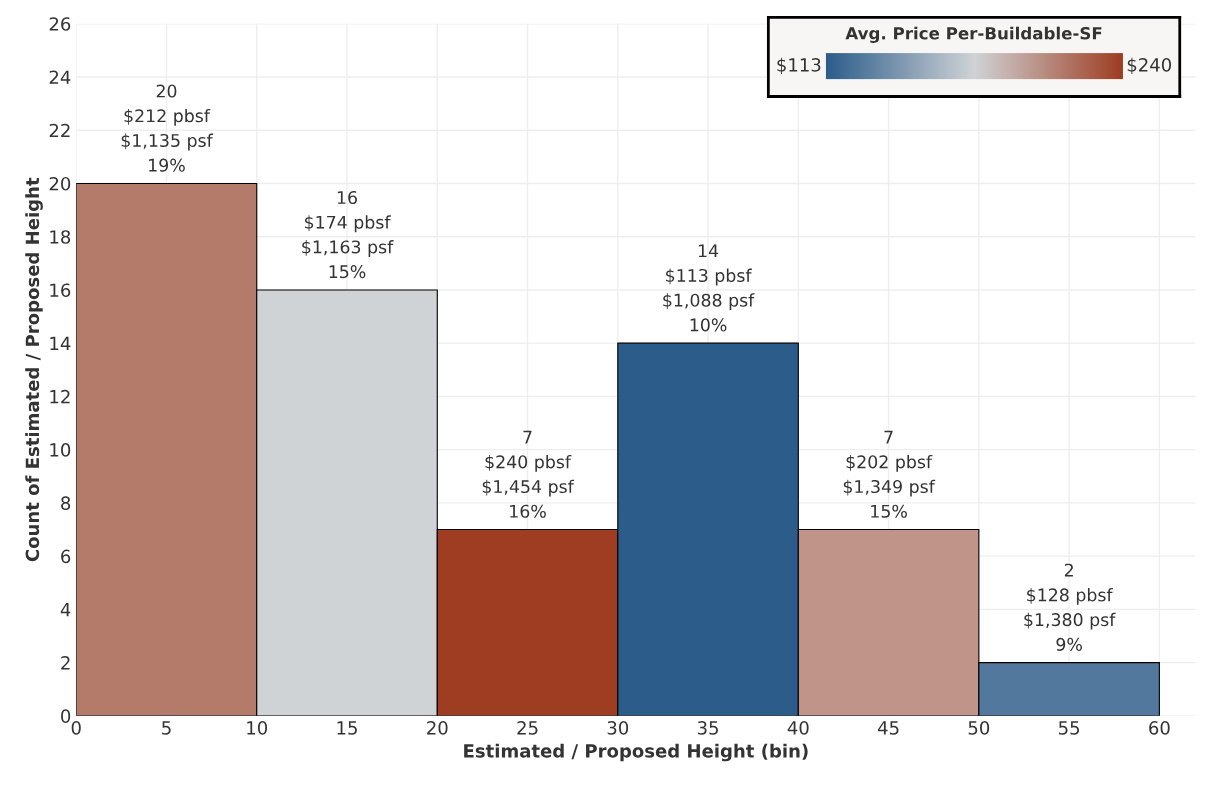 This screenshot has width=1210, height=791. Describe the element at coordinates (707, 728) in the screenshot. I see `x-tick-label: 35` at that location.